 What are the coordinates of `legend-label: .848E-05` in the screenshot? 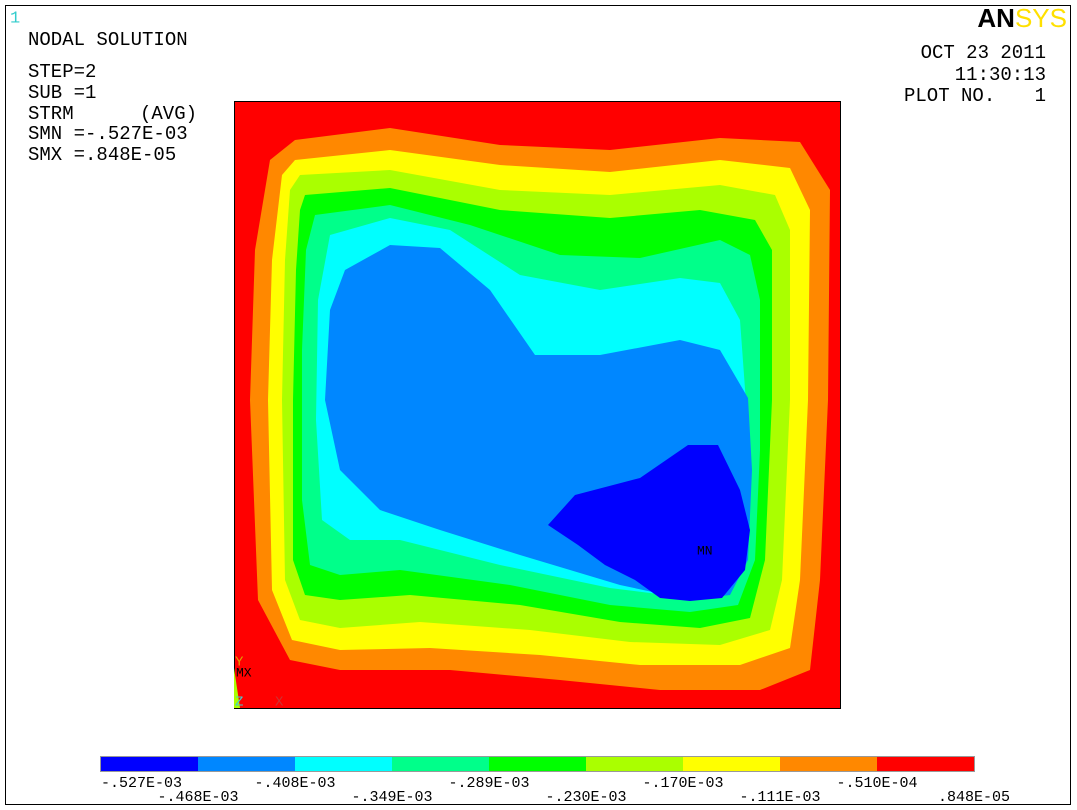 It's located at (974, 797).